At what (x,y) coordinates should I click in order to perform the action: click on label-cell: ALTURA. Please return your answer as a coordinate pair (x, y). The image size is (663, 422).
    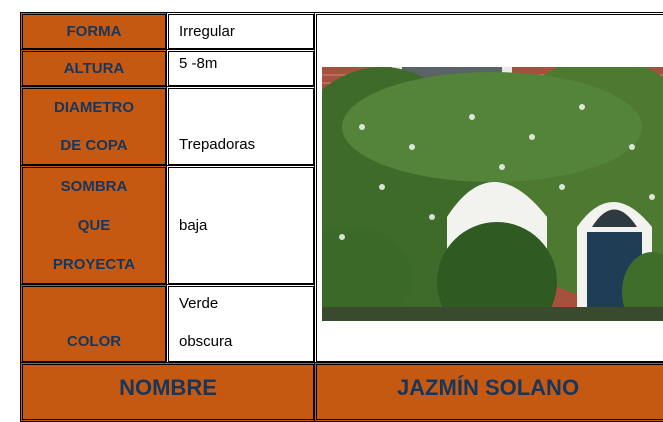
    Looking at the image, I should click on (94, 68).